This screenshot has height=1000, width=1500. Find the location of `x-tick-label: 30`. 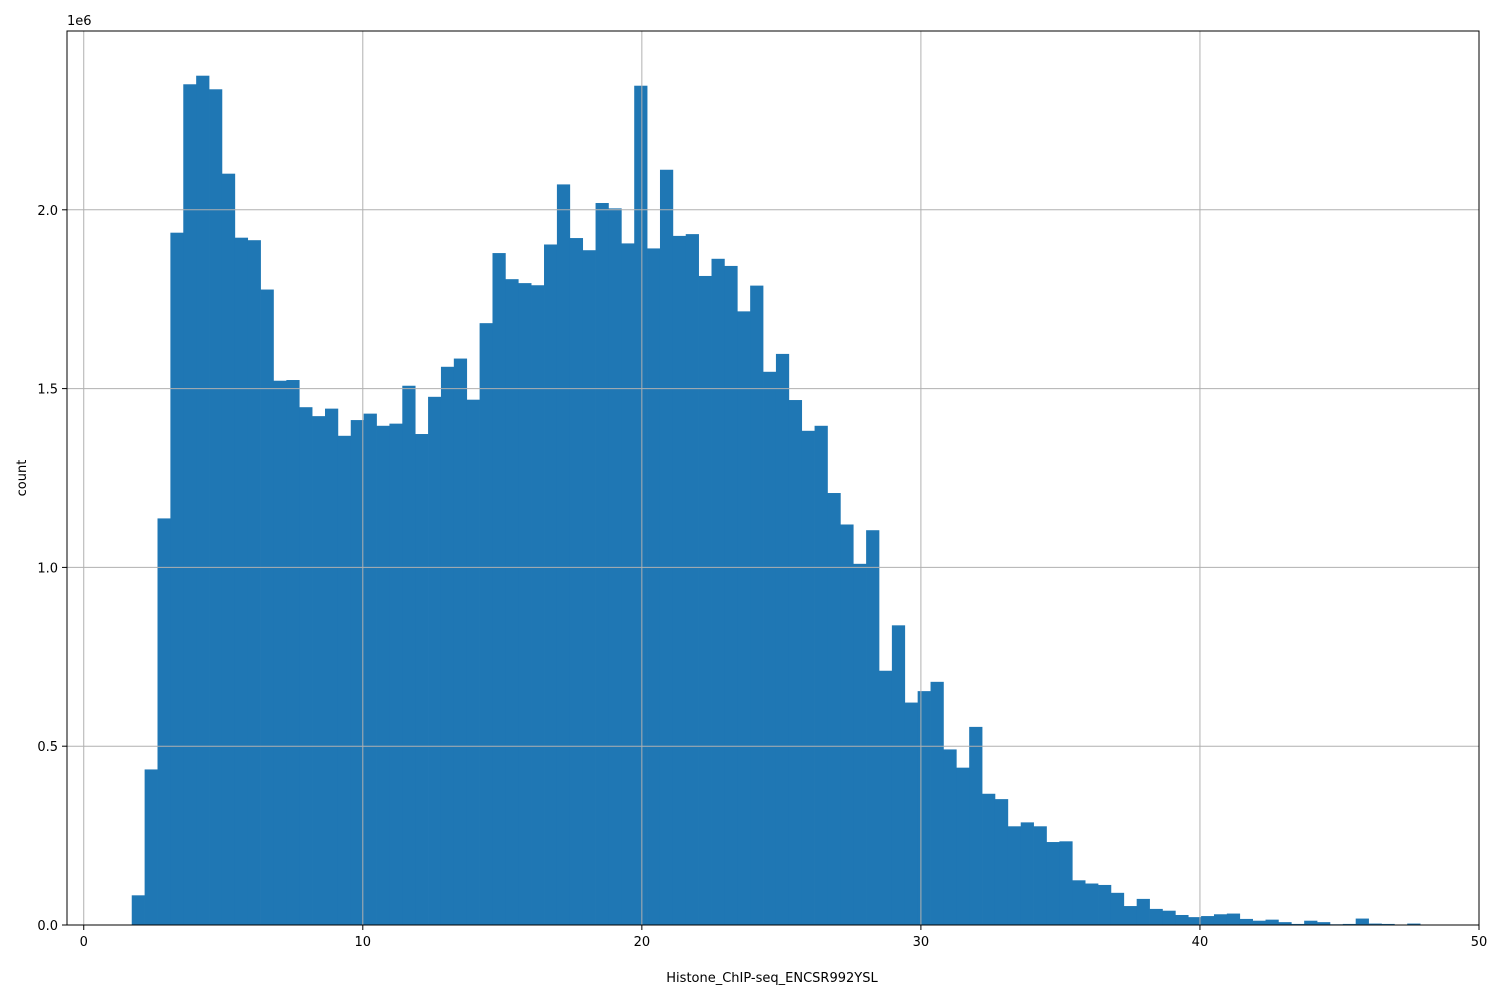

x-tick-label: 30 is located at coordinates (921, 942).